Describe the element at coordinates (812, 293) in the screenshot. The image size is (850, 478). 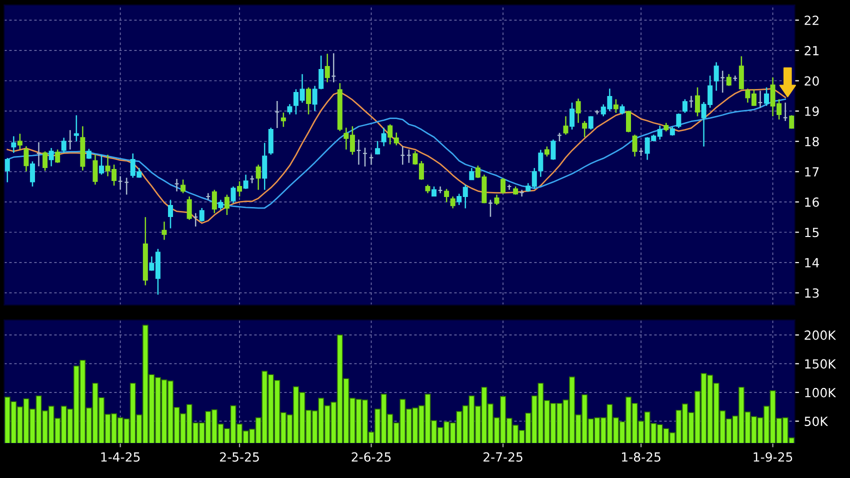
I see `y-tick-label: 13` at that location.